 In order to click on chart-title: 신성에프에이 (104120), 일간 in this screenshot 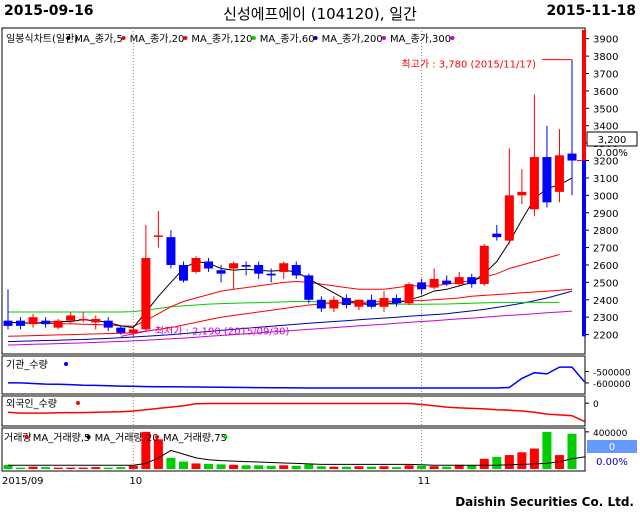, I will do `click(320, 14)`.